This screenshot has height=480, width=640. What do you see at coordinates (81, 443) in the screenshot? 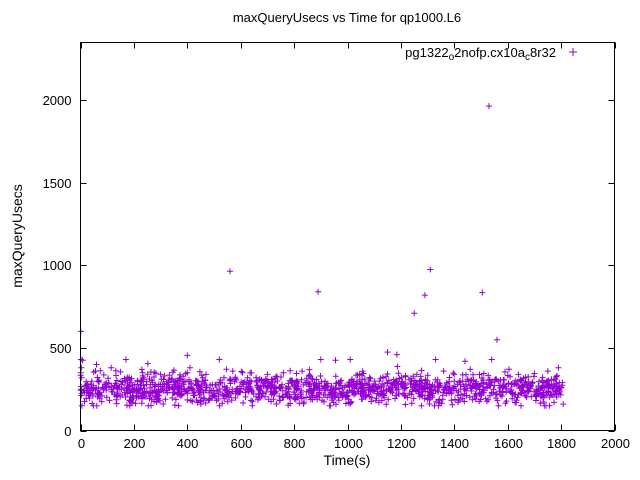
I see `x-tick-label: 0` at bounding box center [81, 443].